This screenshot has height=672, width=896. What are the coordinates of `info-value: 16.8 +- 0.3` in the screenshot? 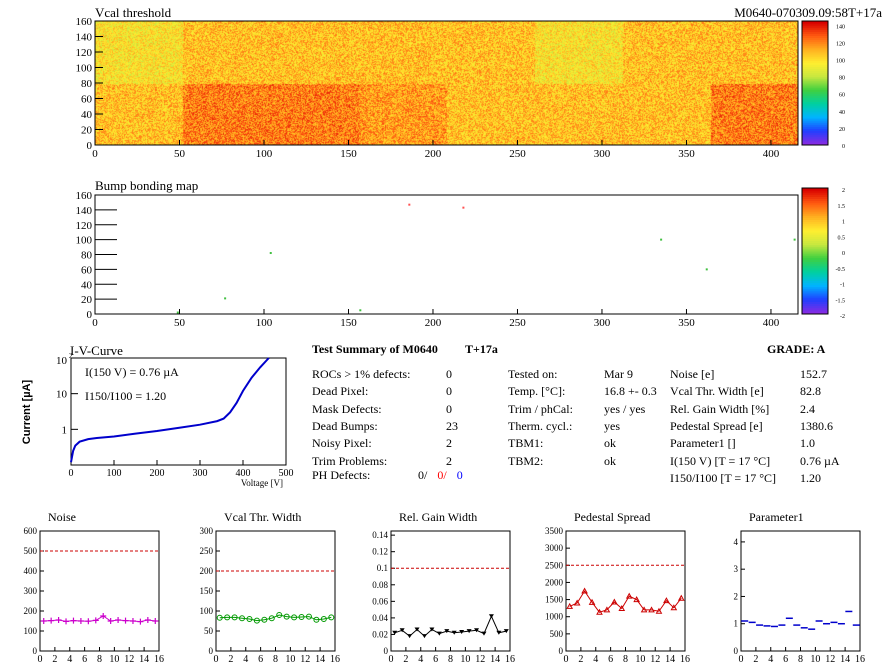 It's located at (630, 391).